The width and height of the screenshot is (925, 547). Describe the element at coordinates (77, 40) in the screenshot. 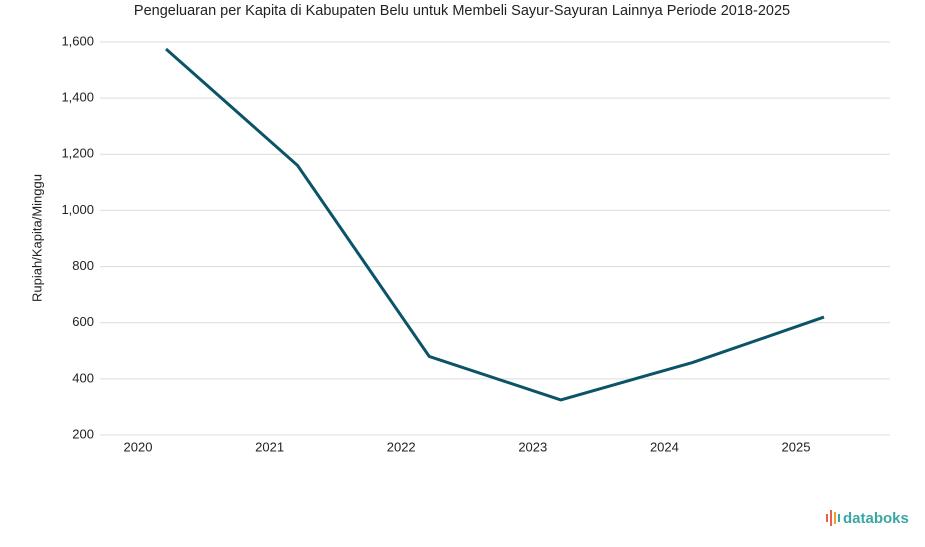

I see `y-tick-label: 1,600` at that location.